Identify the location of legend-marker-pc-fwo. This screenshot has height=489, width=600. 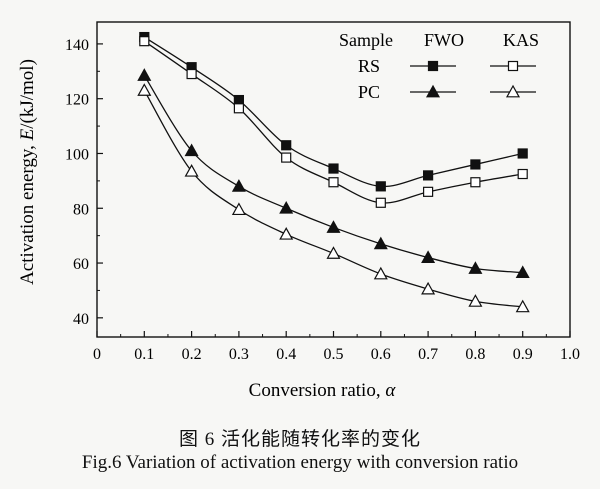
(433, 91).